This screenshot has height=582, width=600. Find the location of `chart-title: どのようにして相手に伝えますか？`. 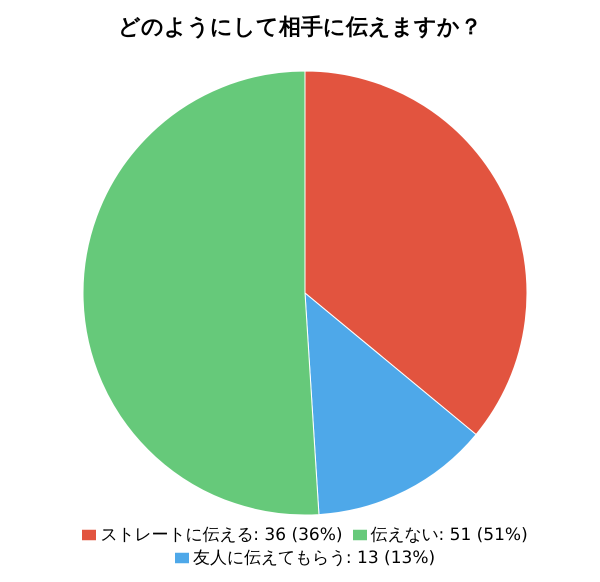

chart-title: どのようにして相手に伝えますか？ is located at coordinates (300, 28).